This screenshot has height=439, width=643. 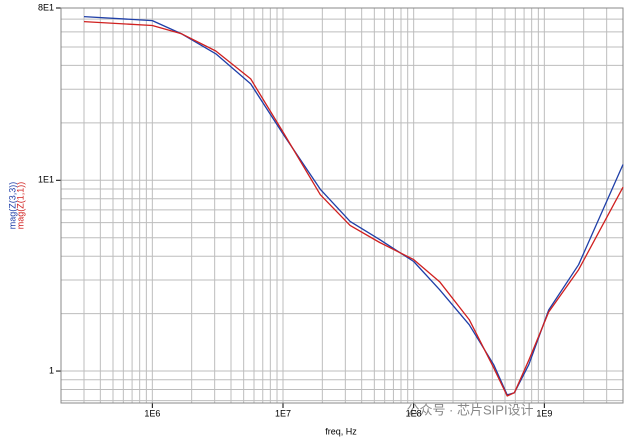 What do you see at coordinates (20, 206) in the screenshot?
I see `legend-label: mag(Z(1,1))` at bounding box center [20, 206].